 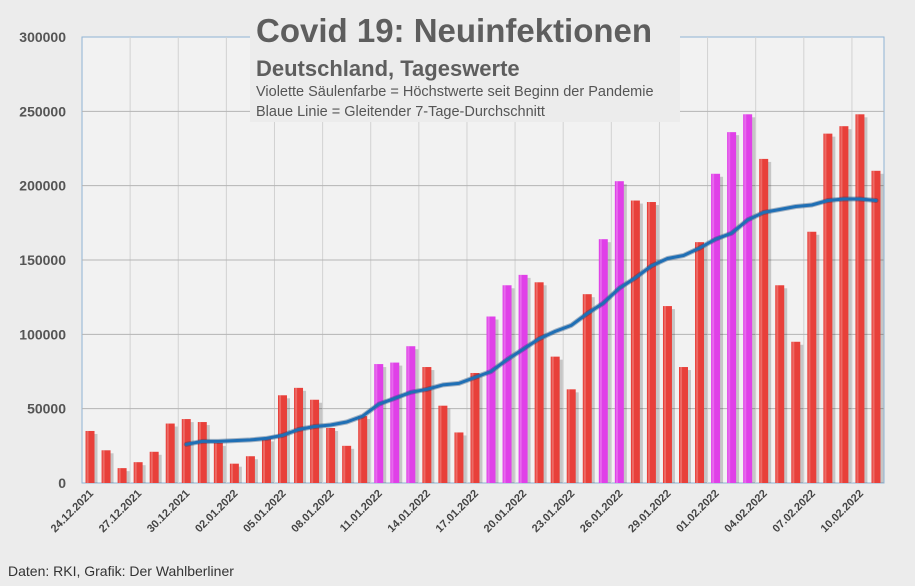 What do you see at coordinates (121, 571) in the screenshot?
I see `source-credit: Daten: RKI, Grafik: Der Wahlberliner` at bounding box center [121, 571].